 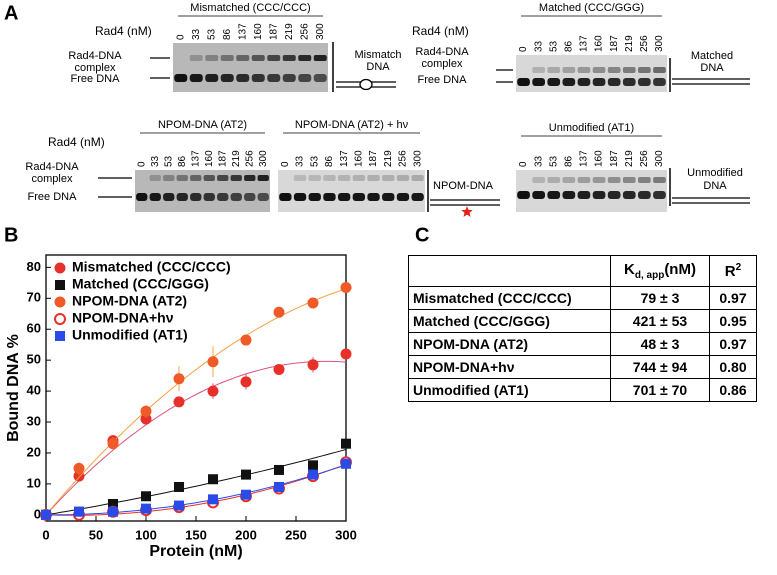 What do you see at coordinates (34, 482) in the screenshot?
I see `y-tick-label: 10` at bounding box center [34, 482].